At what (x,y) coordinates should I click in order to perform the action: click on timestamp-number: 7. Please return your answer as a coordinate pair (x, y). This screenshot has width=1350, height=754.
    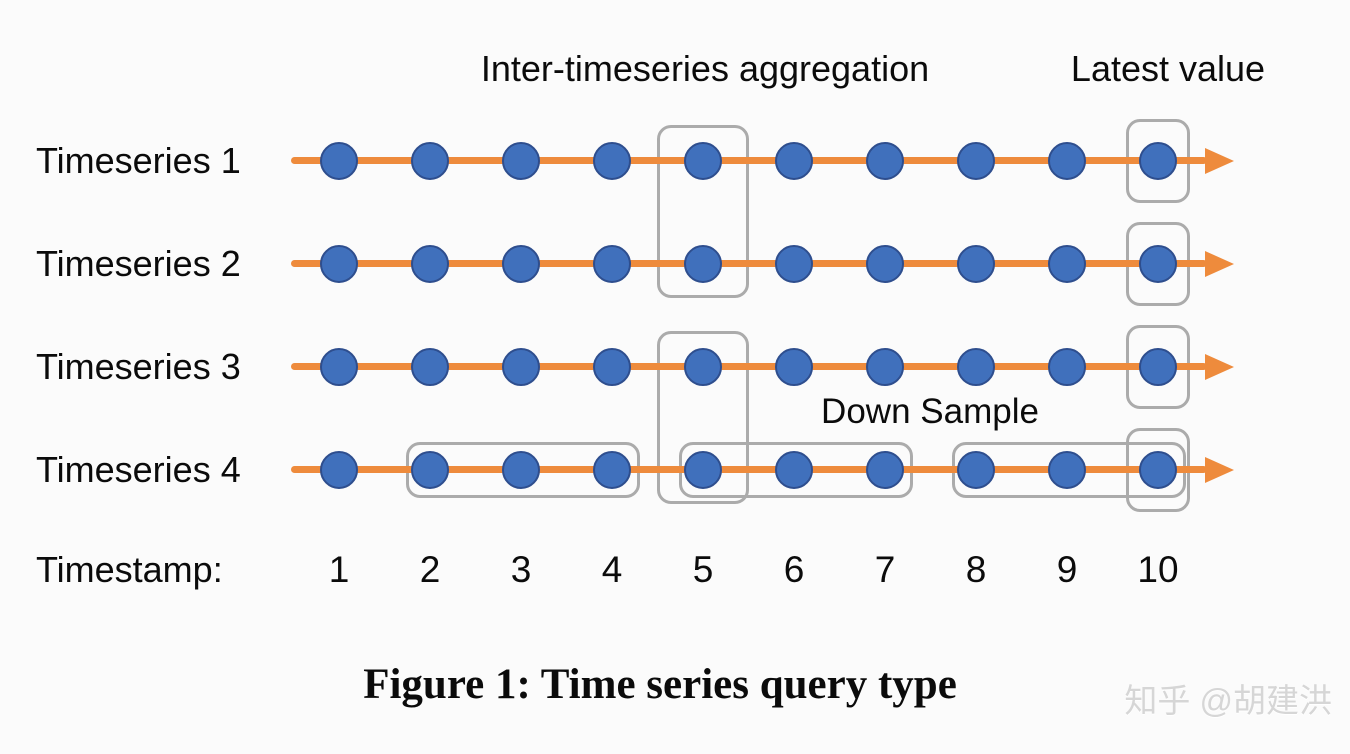
    Looking at the image, I should click on (885, 569).